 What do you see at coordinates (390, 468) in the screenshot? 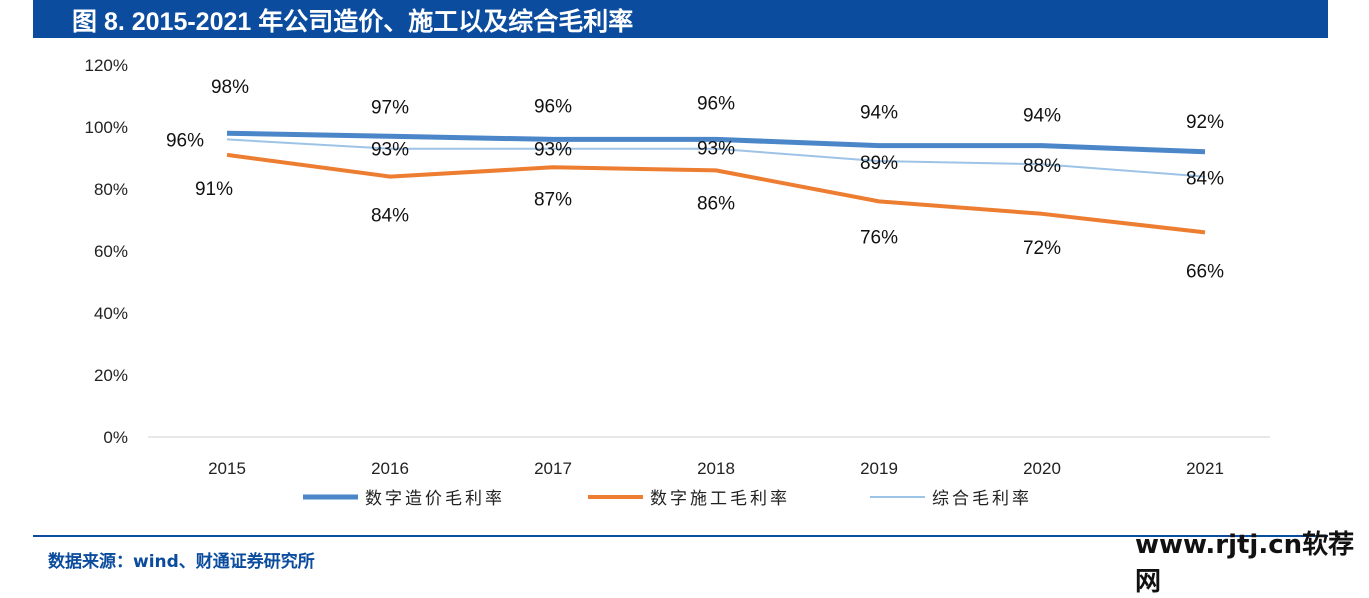
I see `x-tick-label: 2016` at bounding box center [390, 468].